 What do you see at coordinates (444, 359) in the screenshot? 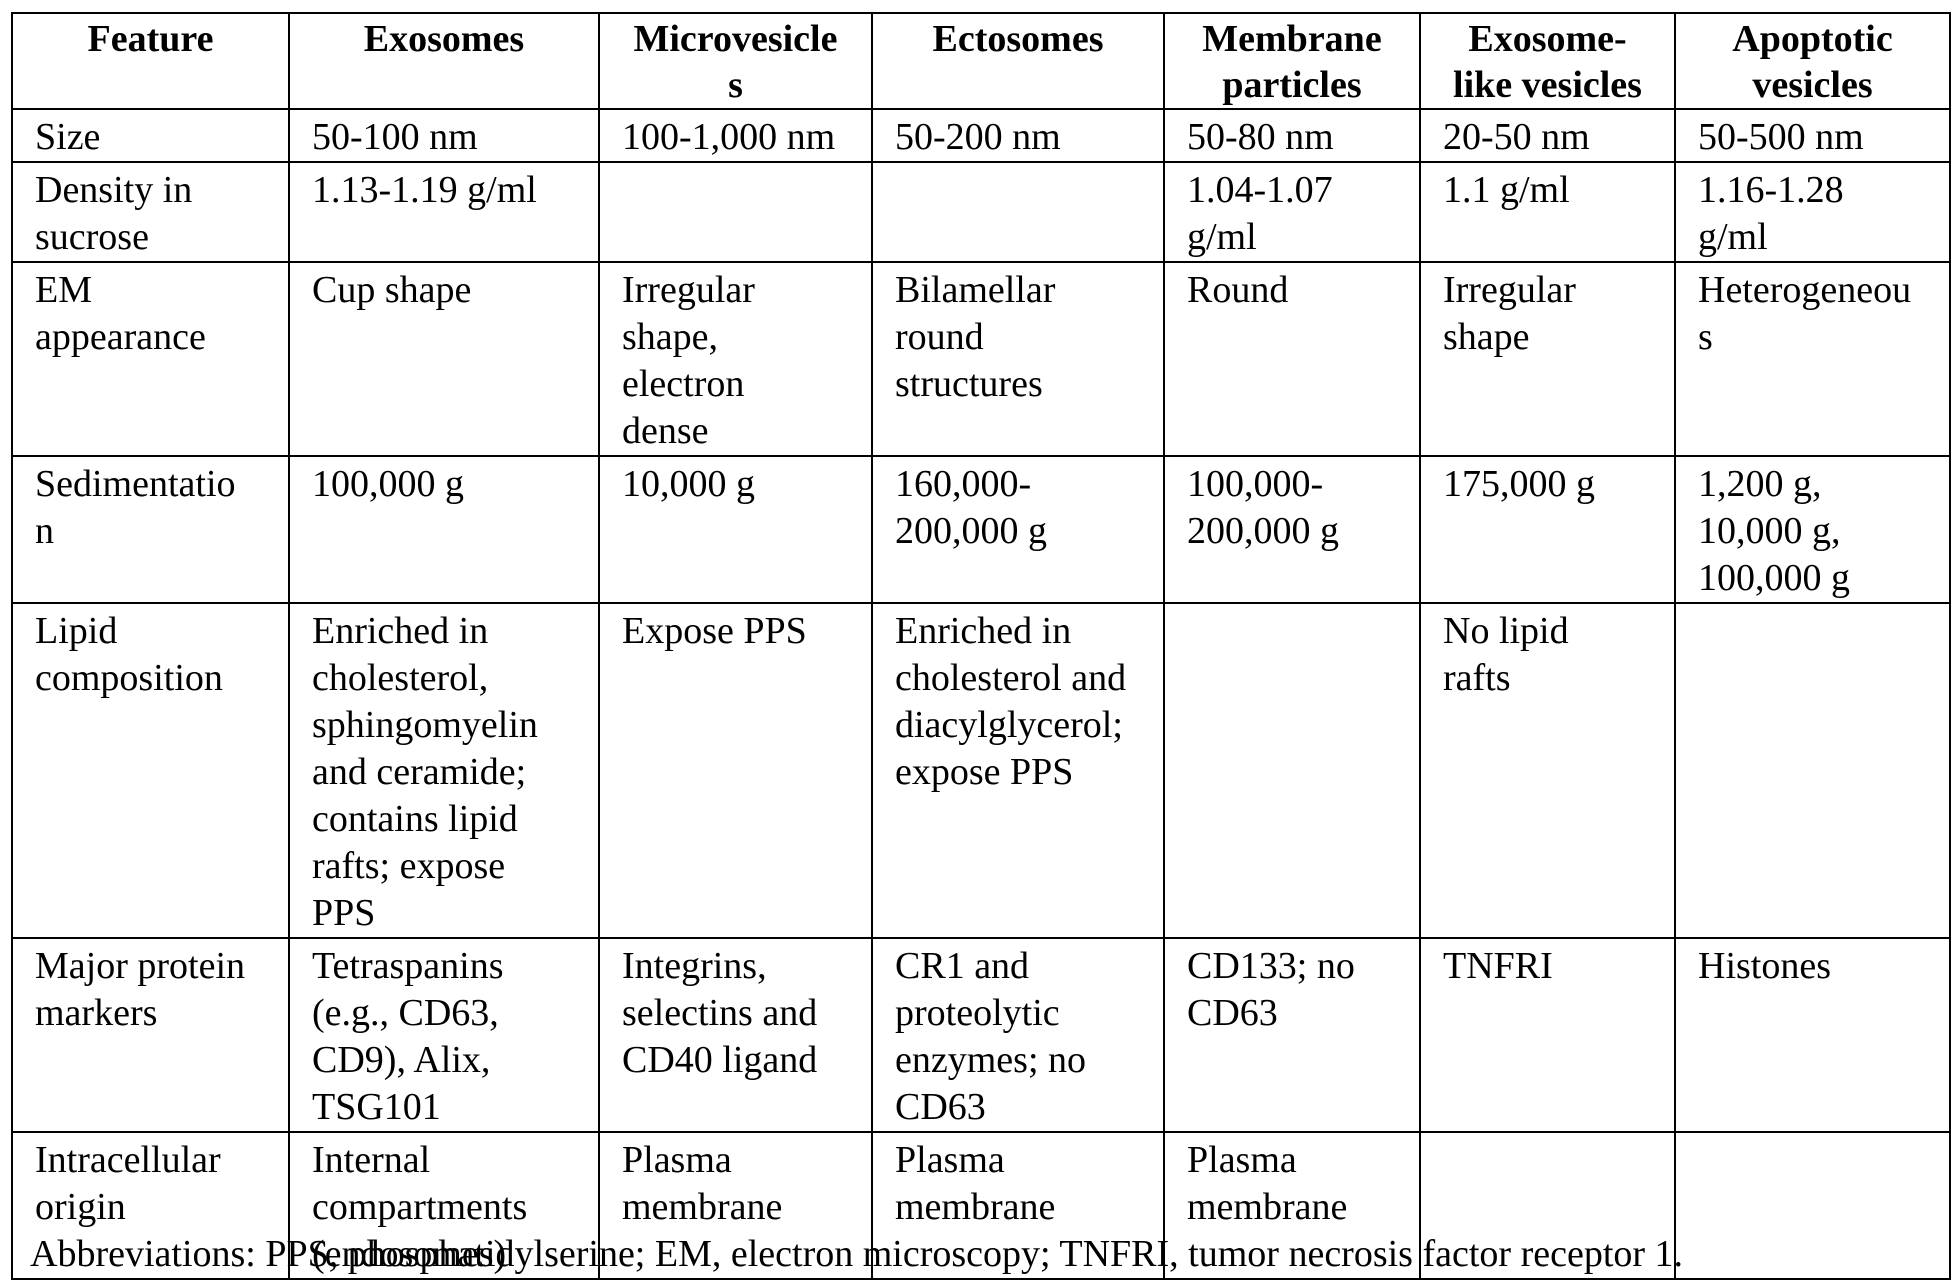
I see `table-cell: Cup shape` at bounding box center [444, 359].